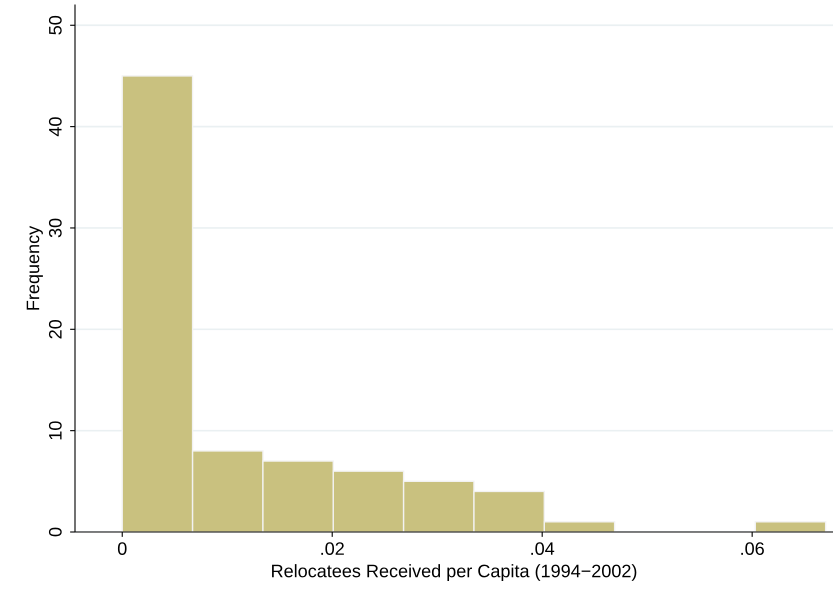 The image size is (833, 595). I want to click on x-axis-title: Relocatees Received per Capita (1994−2002), so click(454, 572).